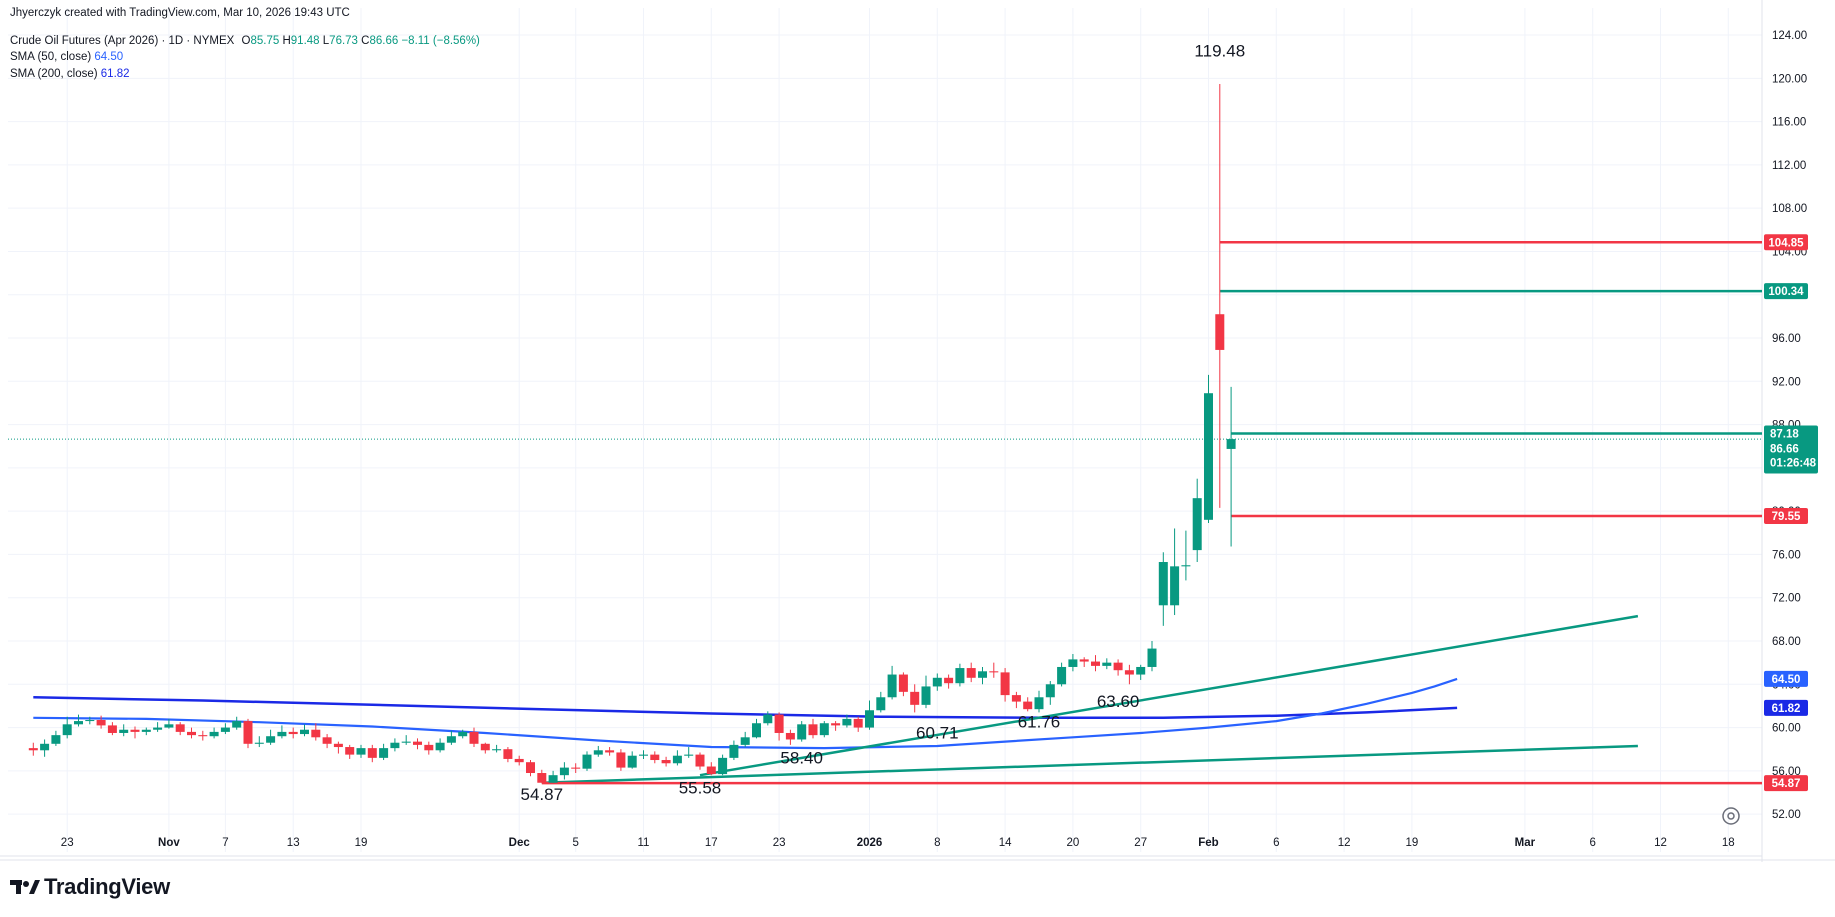 The width and height of the screenshot is (1835, 917). Describe the element at coordinates (1786, 772) in the screenshot. I see `y-tick-label: 56.00` at that location.